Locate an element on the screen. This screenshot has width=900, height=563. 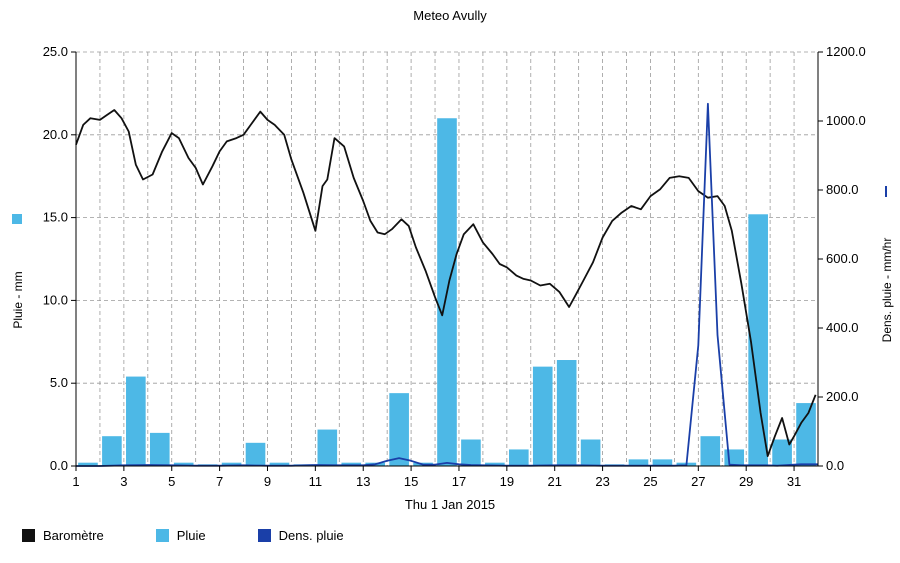
y-right-tick-label: 1000.0 is located at coordinates (846, 120).